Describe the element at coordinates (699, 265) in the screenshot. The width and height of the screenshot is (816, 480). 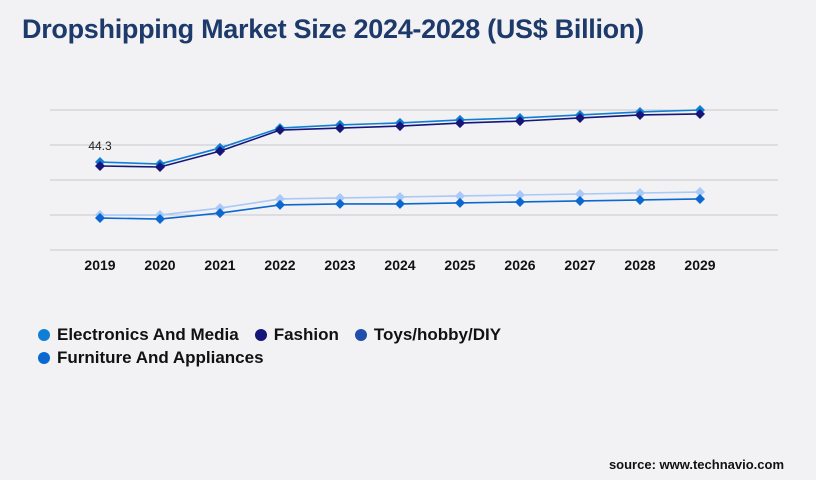
I see `x-tick-label: 2029` at that location.